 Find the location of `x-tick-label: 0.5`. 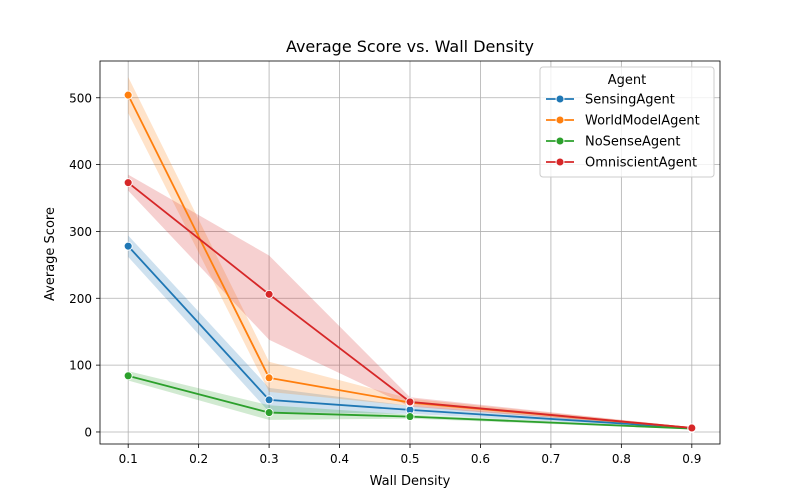

x-tick-label: 0.5 is located at coordinates (409, 459).